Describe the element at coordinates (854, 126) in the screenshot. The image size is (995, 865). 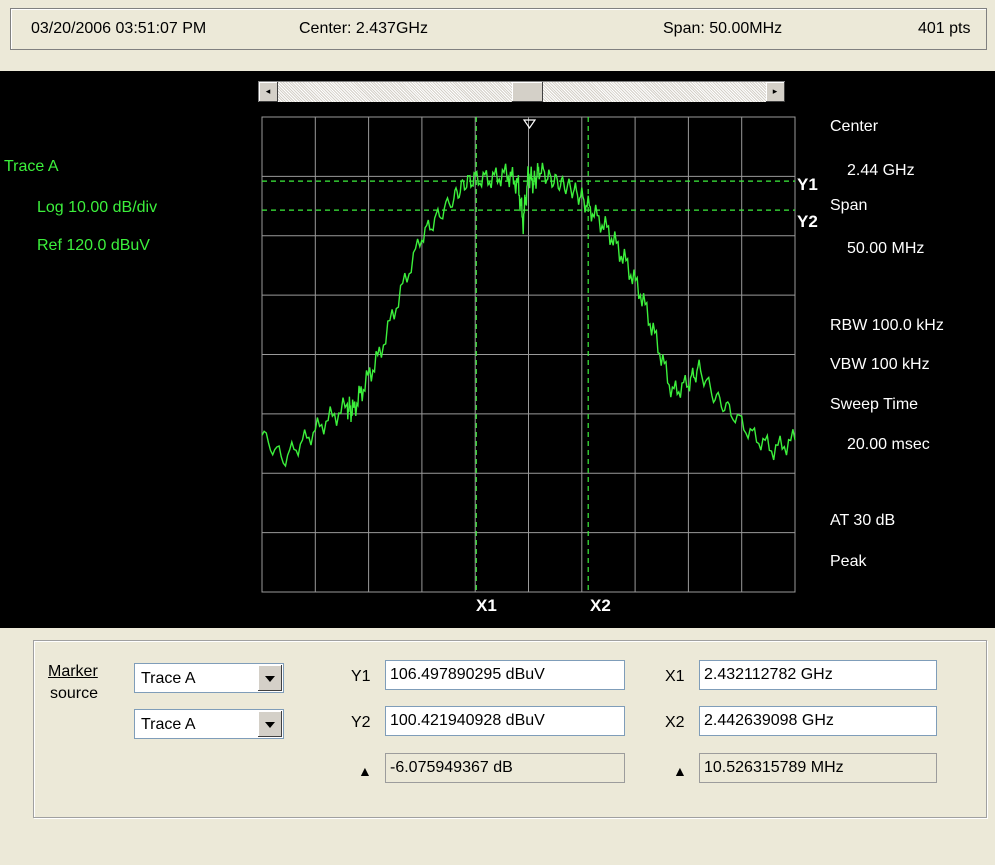
I see `center-label: Center` at that location.